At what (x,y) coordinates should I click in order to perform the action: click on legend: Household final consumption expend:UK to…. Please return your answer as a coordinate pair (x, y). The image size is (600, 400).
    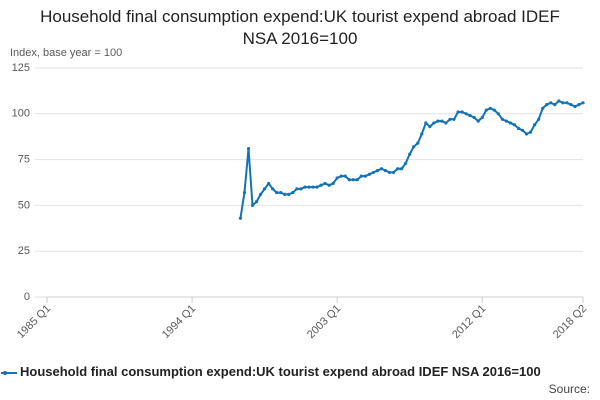
    Looking at the image, I should click on (300, 372).